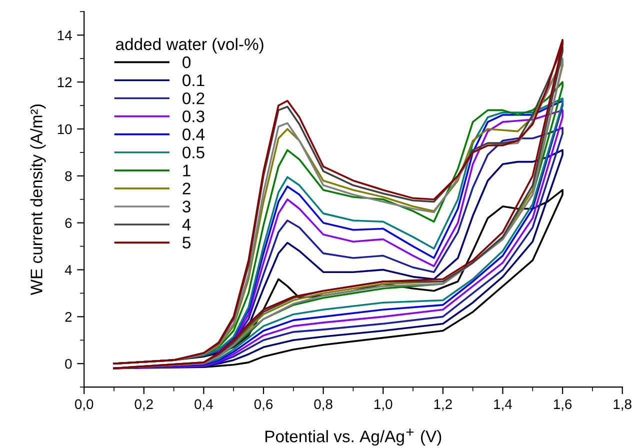 Image resolution: width=637 pixels, height=448 pixels. What do you see at coordinates (84, 405) in the screenshot?
I see `x-tick-label: 0,0` at bounding box center [84, 405].